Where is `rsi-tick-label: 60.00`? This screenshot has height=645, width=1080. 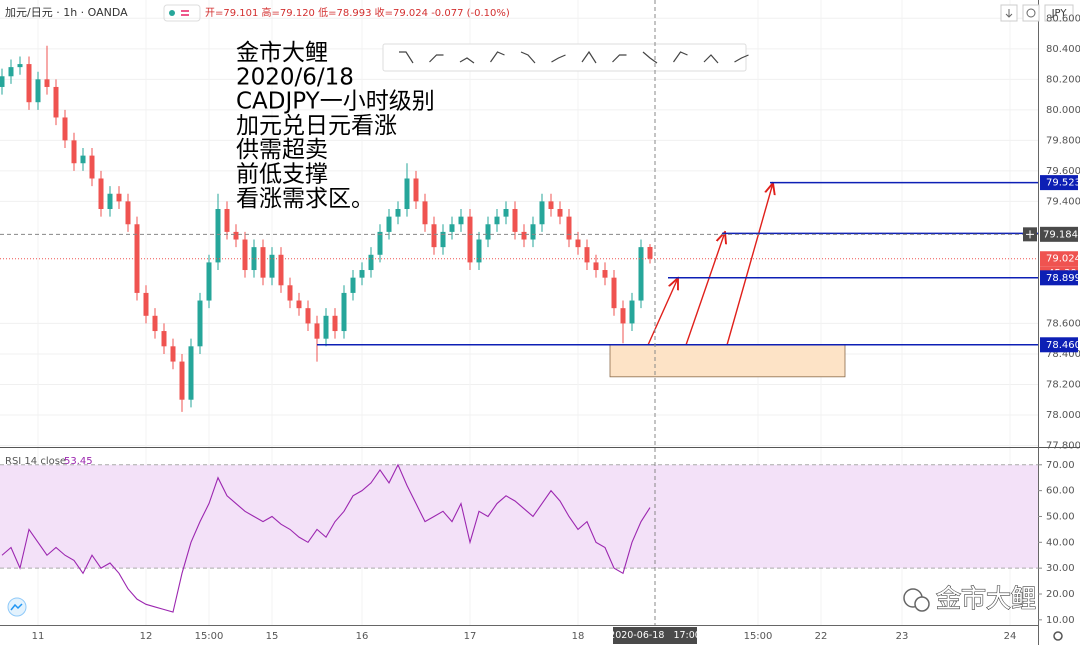 rsi-tick-label: 60.00 is located at coordinates (1060, 491).